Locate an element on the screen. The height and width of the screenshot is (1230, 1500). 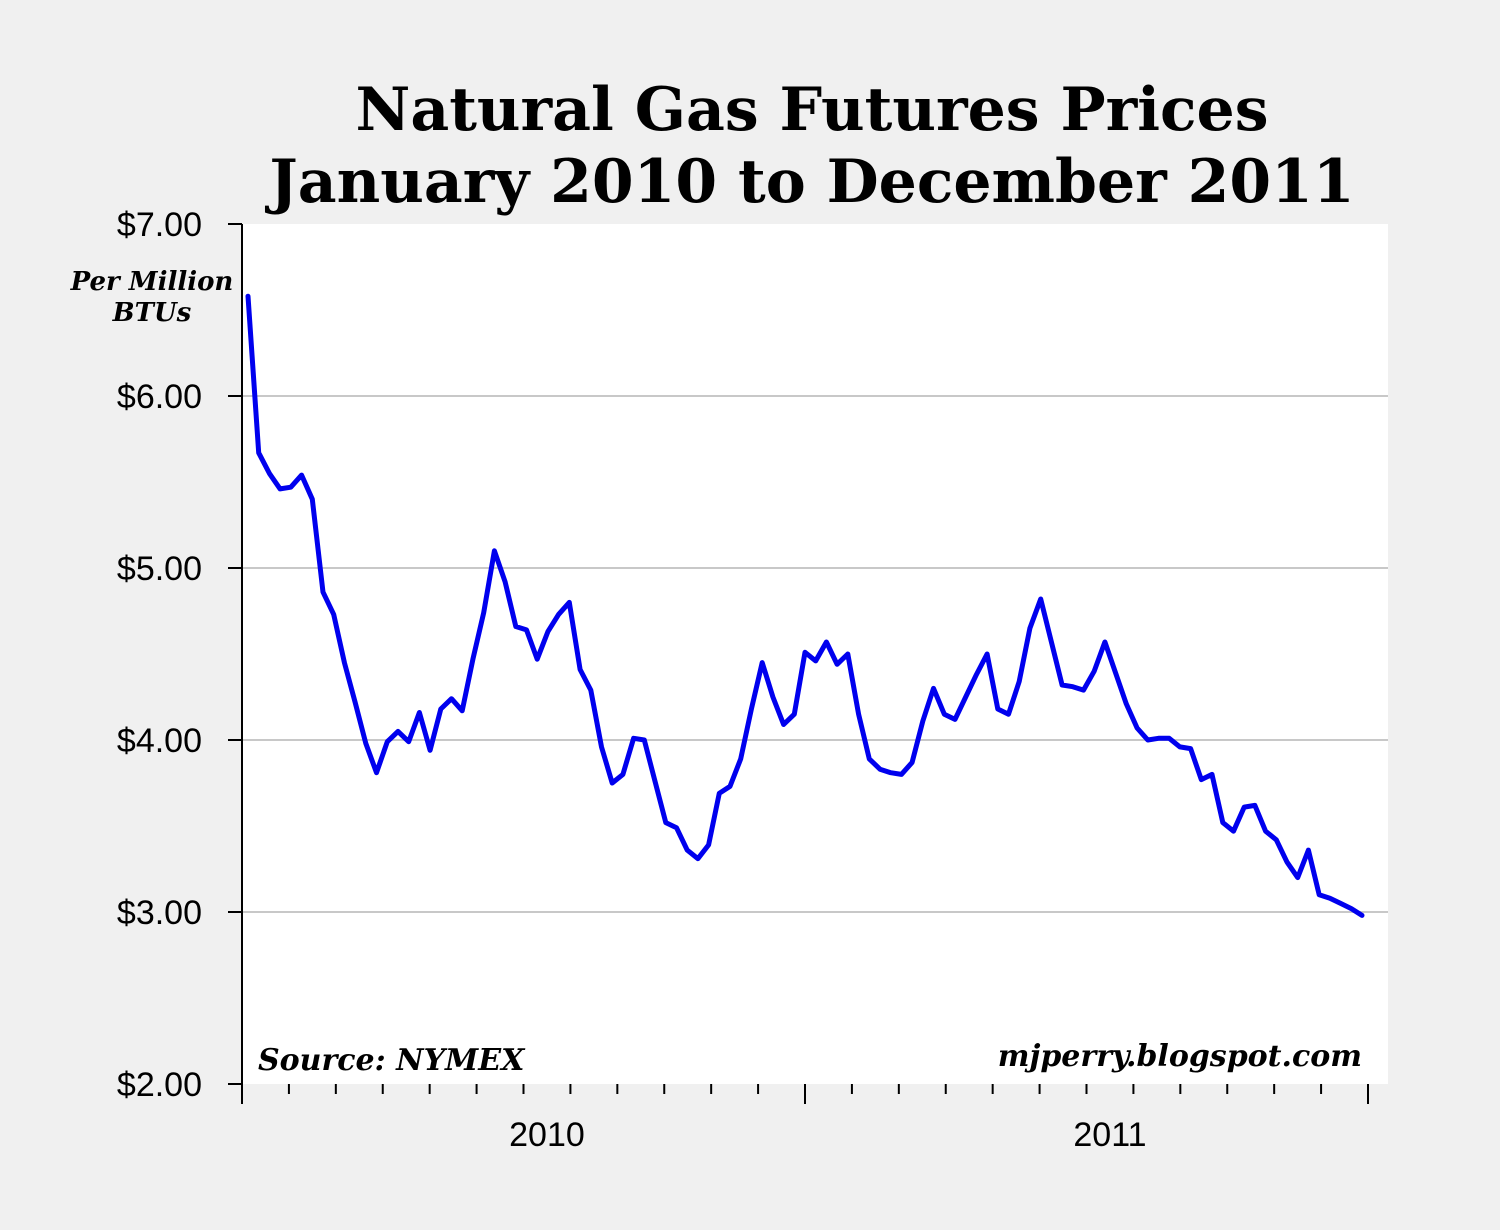
y-tick-label: $3.00 is located at coordinates (159, 913).